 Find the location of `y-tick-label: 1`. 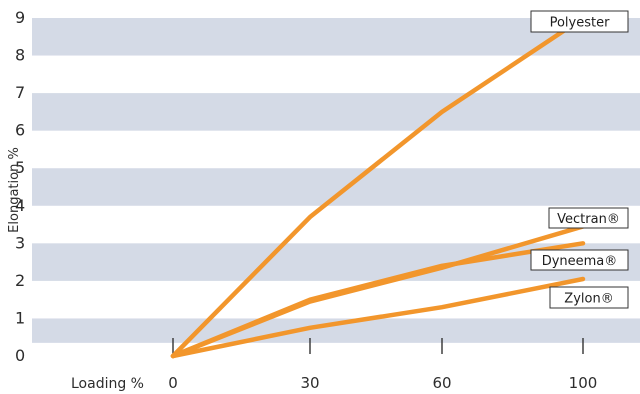

y-tick-label: 1 is located at coordinates (20, 317).